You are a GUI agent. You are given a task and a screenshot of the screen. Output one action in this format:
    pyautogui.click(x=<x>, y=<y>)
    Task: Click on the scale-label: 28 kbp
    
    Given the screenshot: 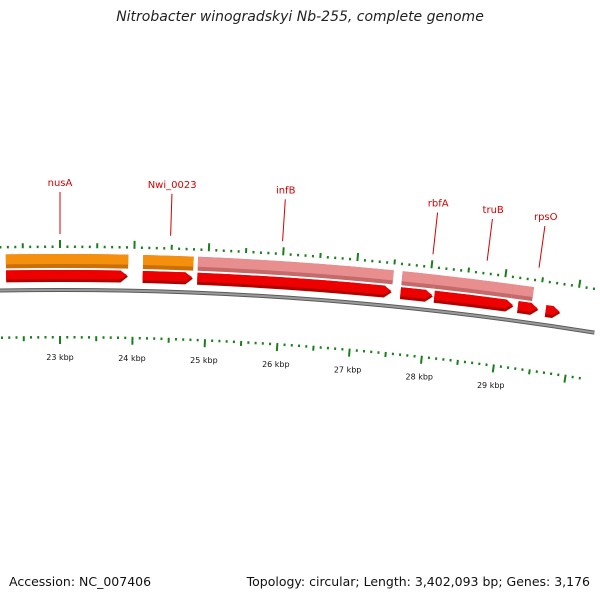 What is the action you would take?
    pyautogui.click(x=420, y=377)
    